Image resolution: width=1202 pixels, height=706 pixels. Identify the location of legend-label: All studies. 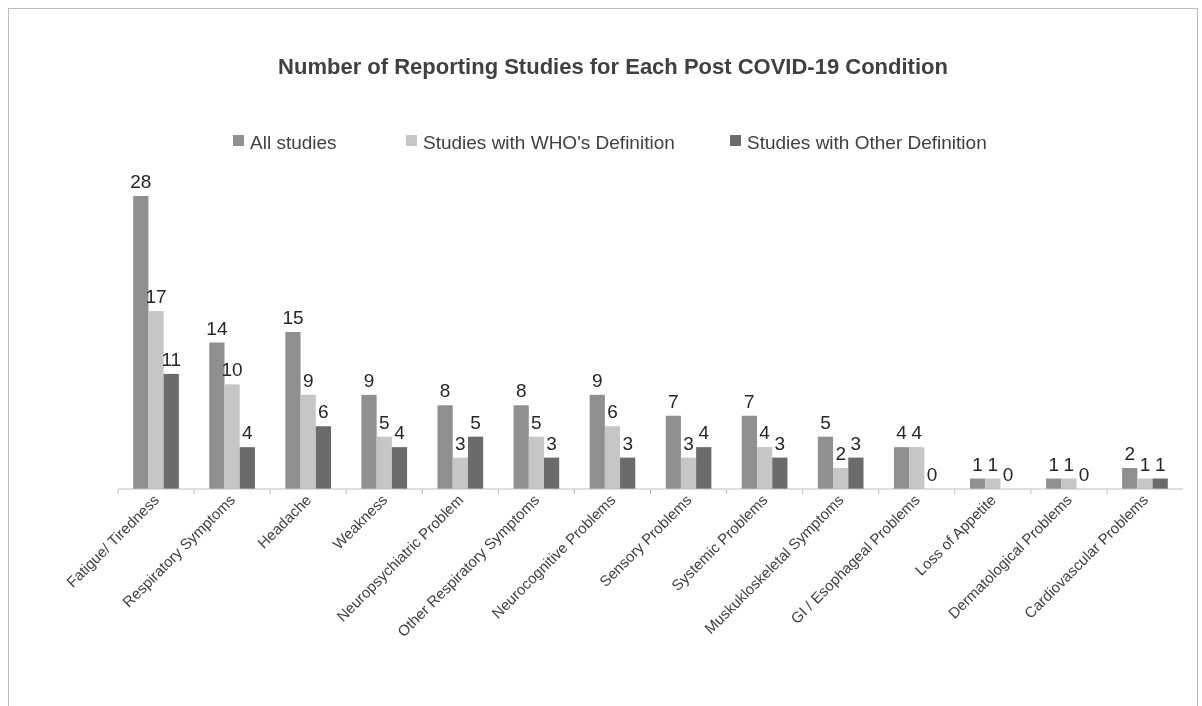
(293, 142).